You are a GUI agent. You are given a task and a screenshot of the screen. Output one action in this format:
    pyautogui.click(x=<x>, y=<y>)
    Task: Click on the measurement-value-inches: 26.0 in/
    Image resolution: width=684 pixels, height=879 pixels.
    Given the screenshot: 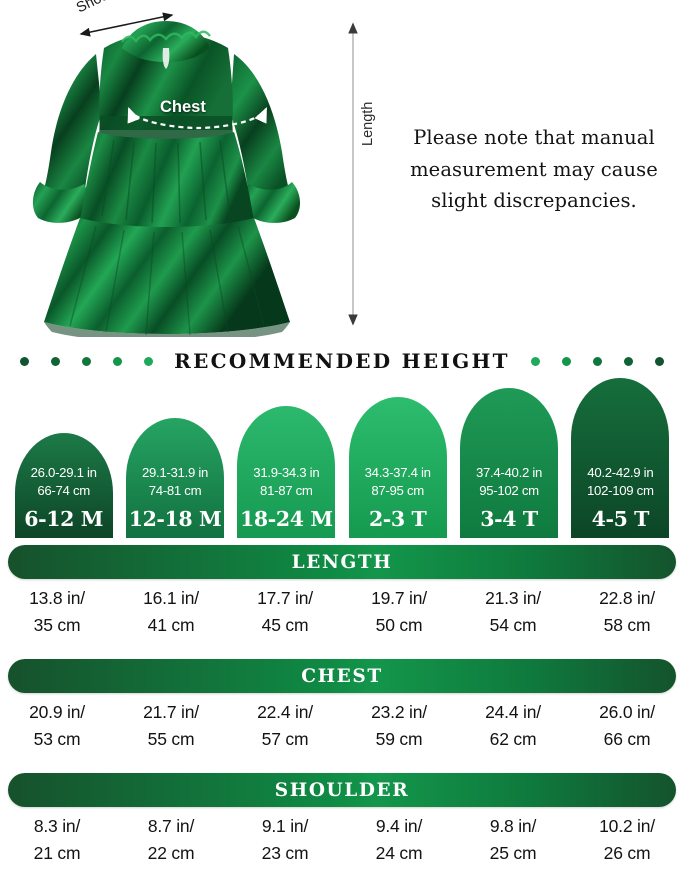 What is the action you would take?
    pyautogui.click(x=627, y=712)
    